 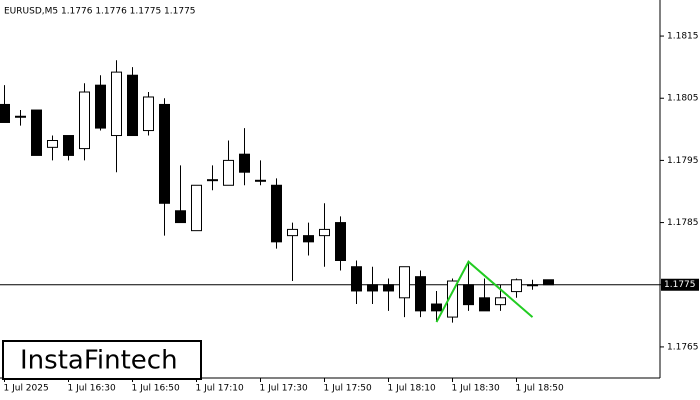 What do you see at coordinates (99, 361) in the screenshot?
I see `logo: InstaFintech` at bounding box center [99, 361].